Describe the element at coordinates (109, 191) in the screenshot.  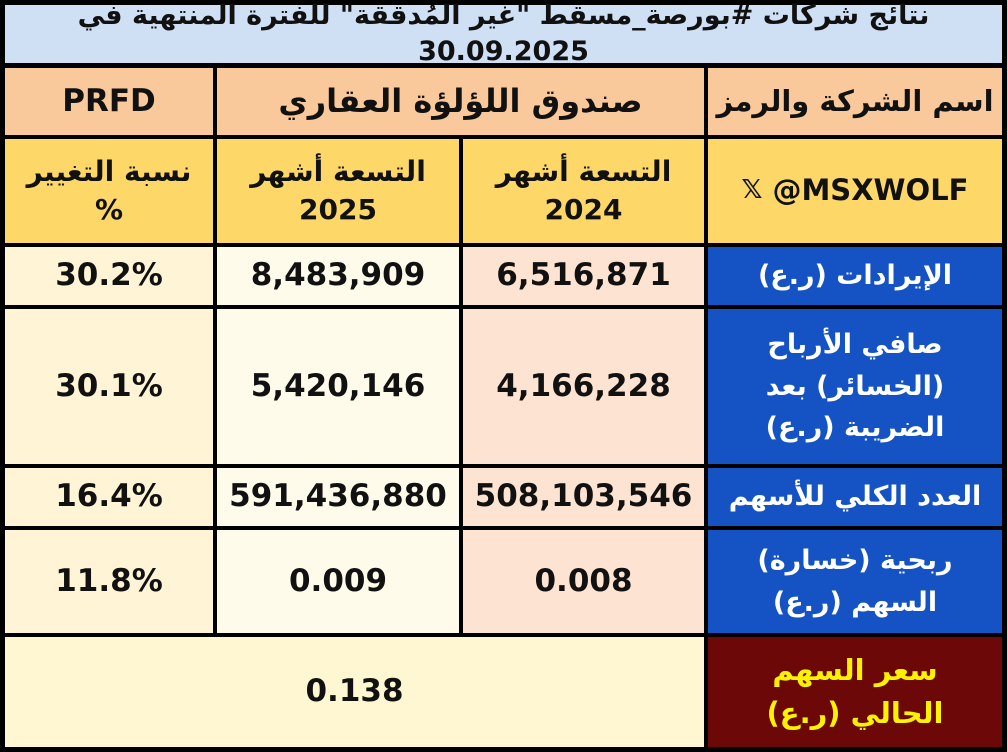
I see `change-column-header: نسبة التغيير %` at that location.